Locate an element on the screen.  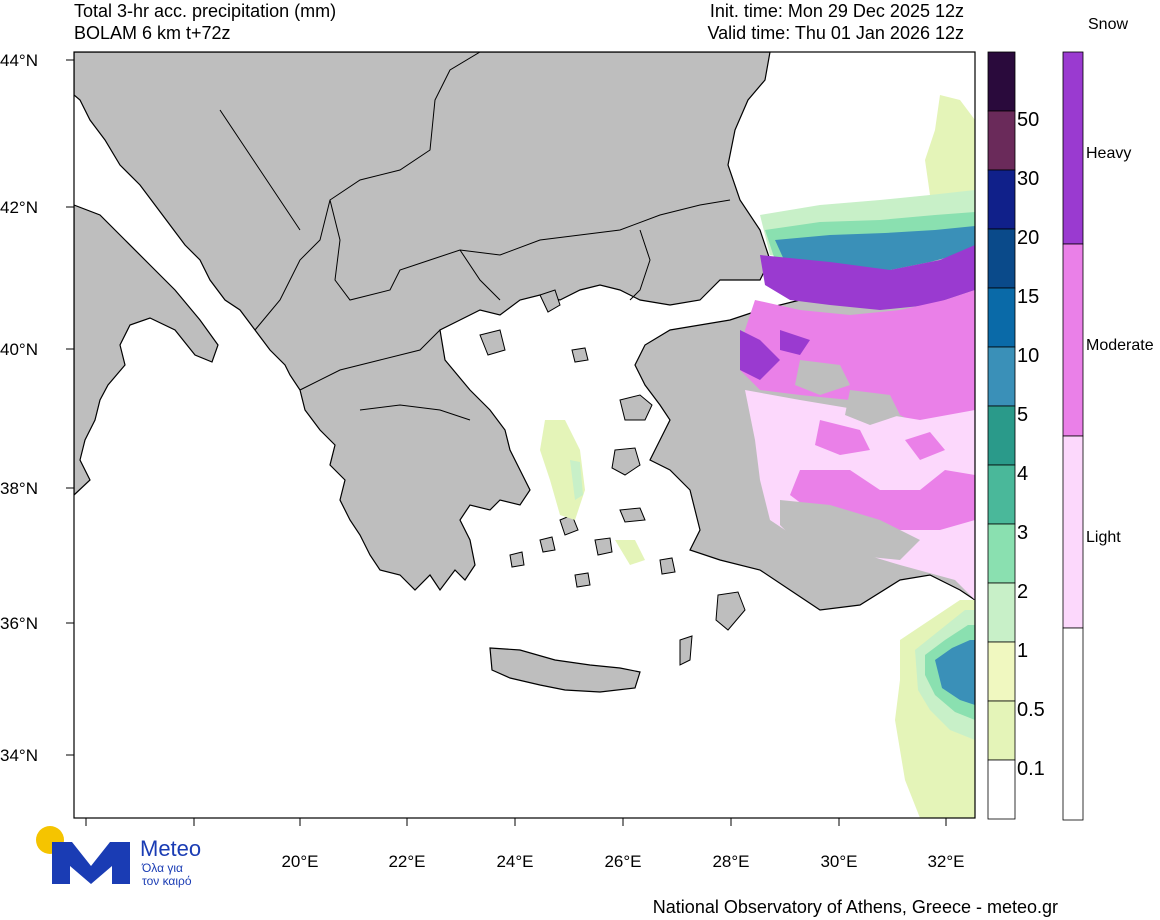
lat-label-36: 36°N is located at coordinates (19, 623).